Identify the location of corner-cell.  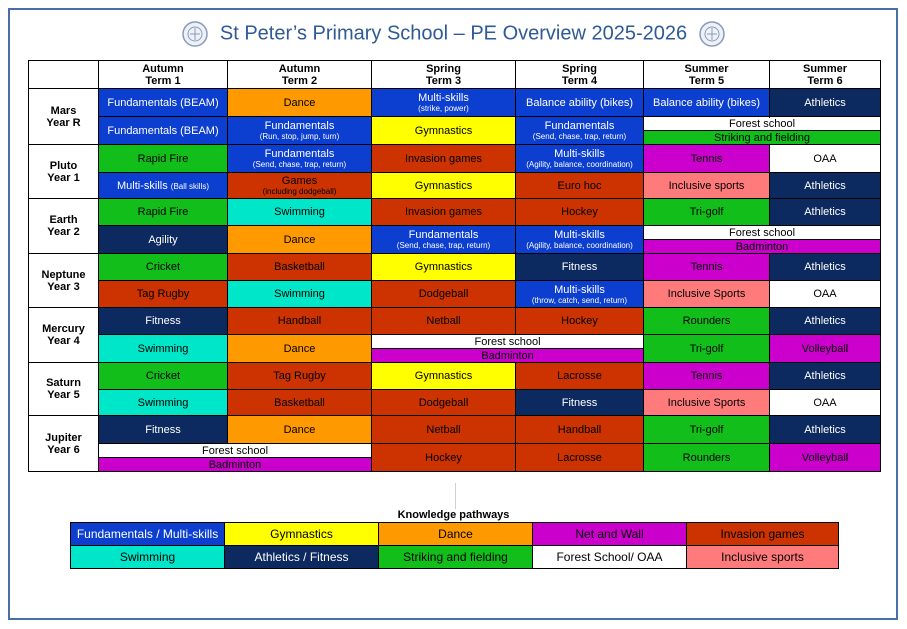
(63, 74).